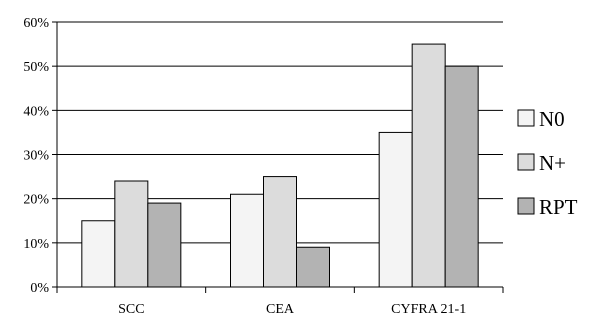 This screenshot has width=590, height=320. I want to click on x-category-label: CEA, so click(280, 309).